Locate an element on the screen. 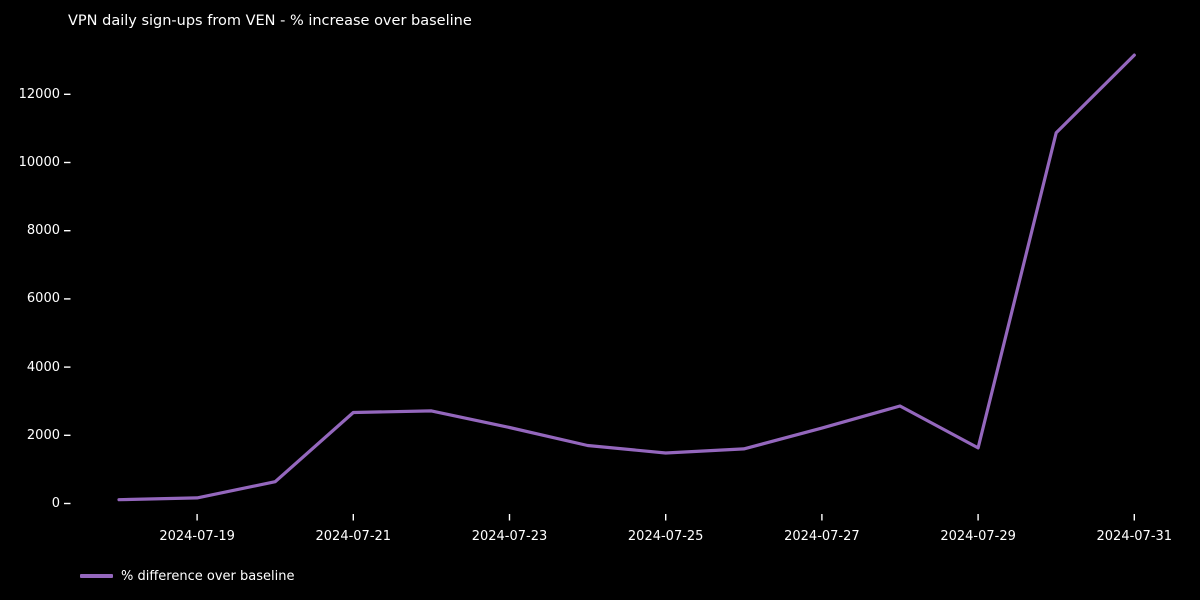  x-axis-tick-label: 2024-07-21 is located at coordinates (353, 536).